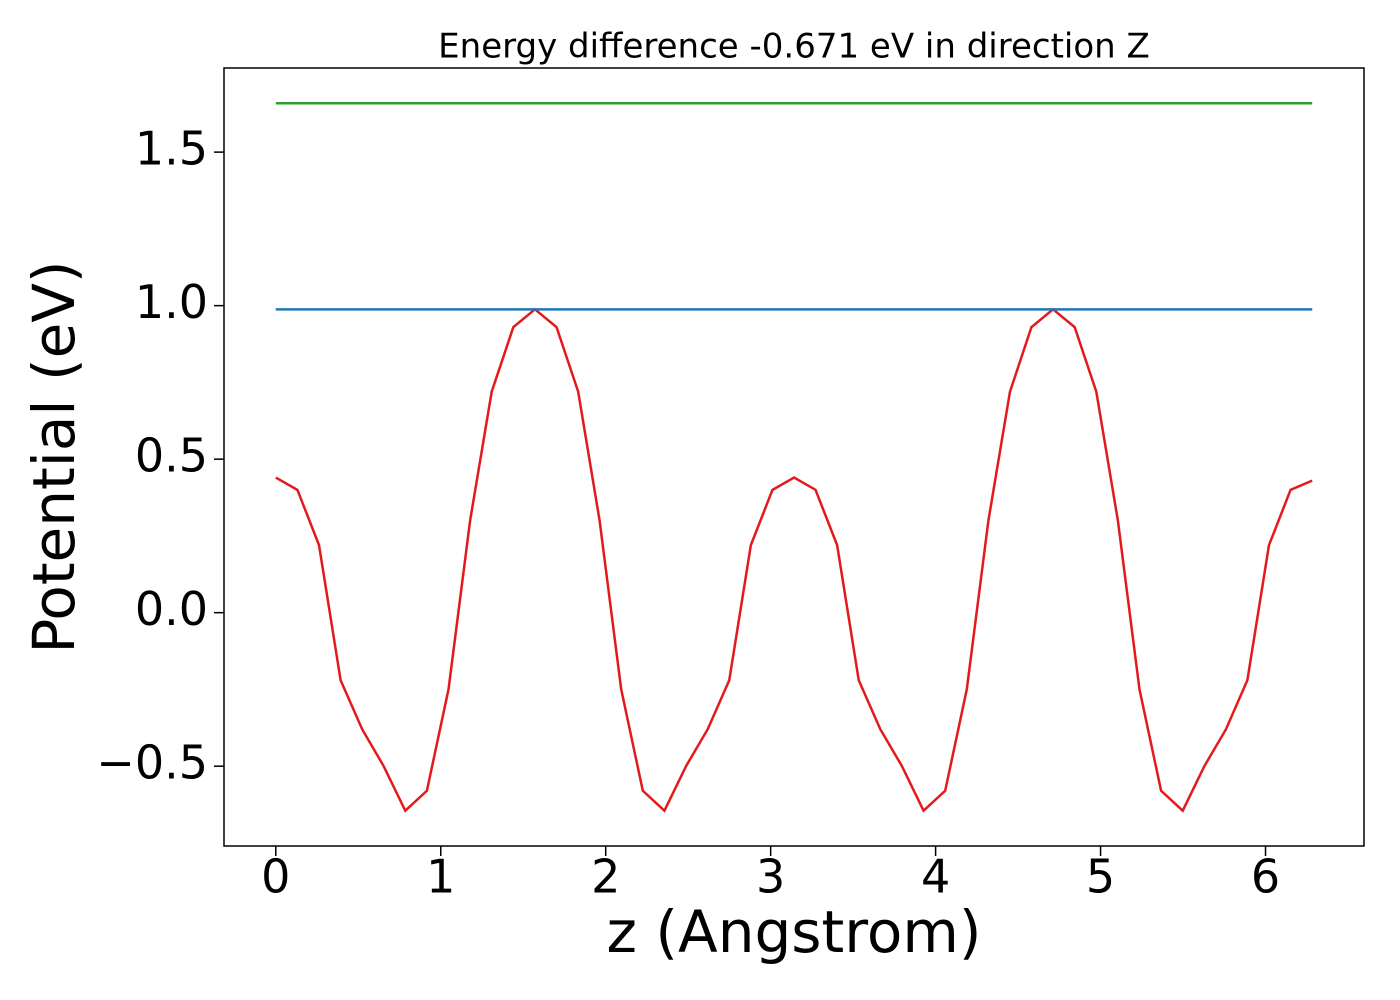 The height and width of the screenshot is (1000, 1400). I want to click on x-tick-label: 2, so click(605, 877).